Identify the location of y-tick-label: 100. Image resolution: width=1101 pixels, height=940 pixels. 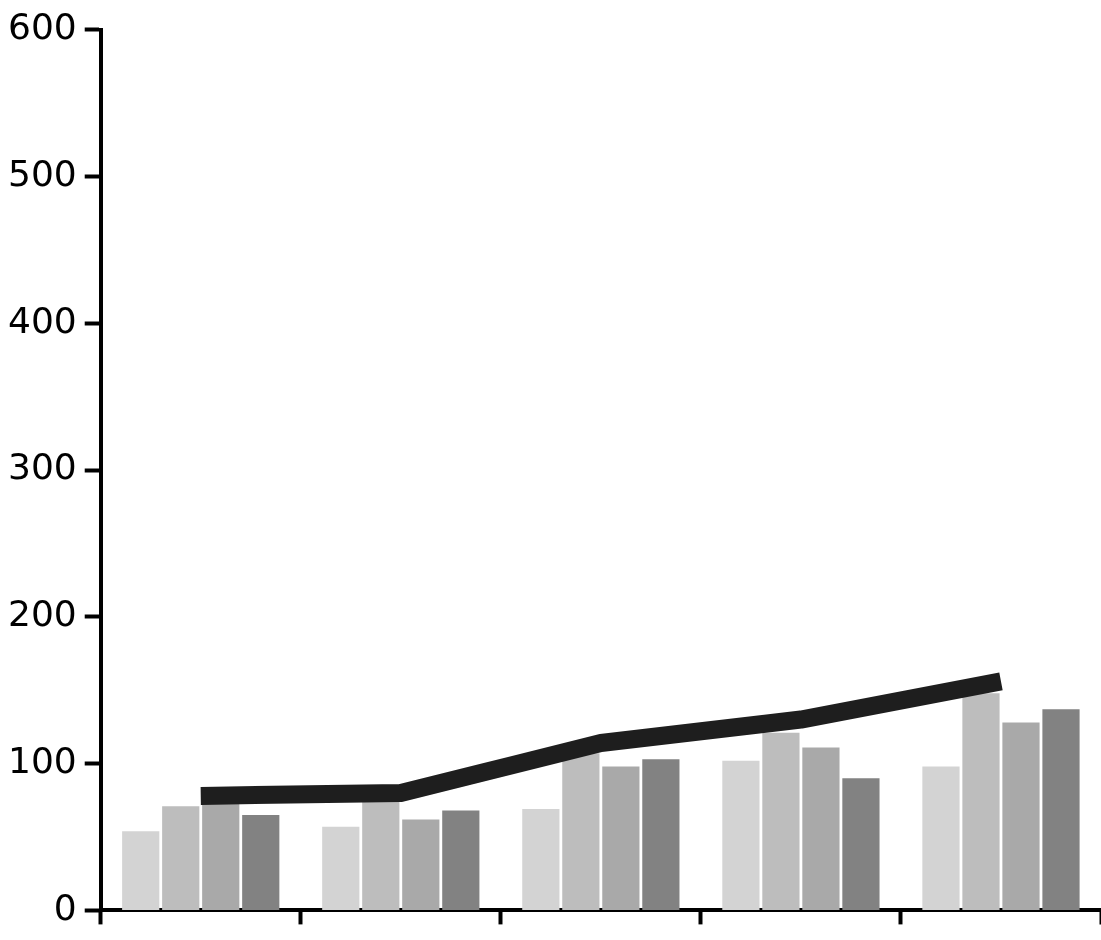
(42, 760).